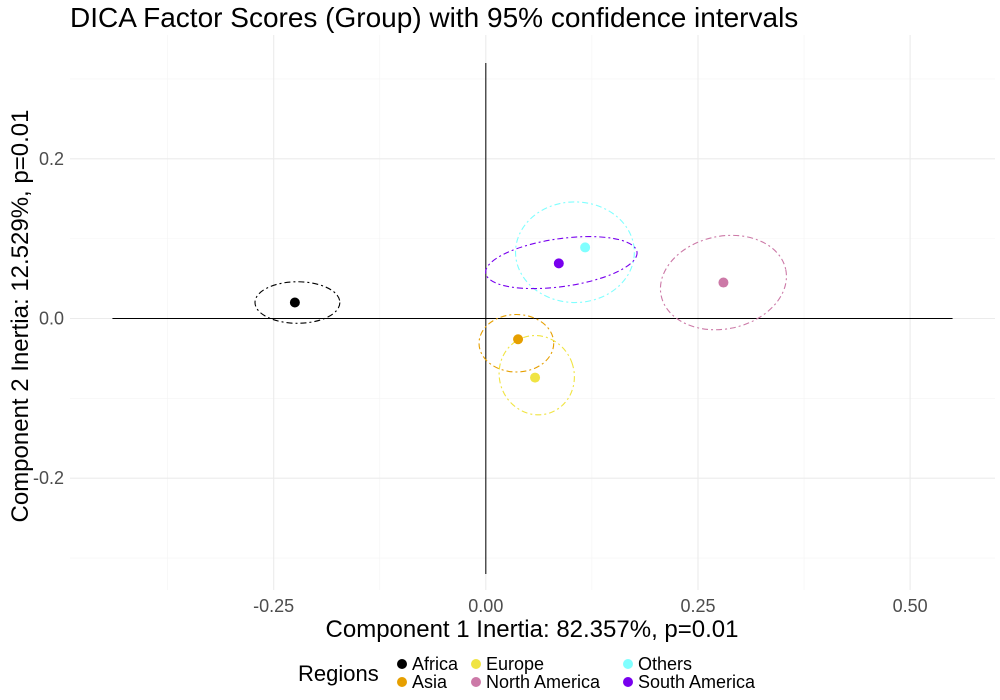 Image resolution: width=1000 pixels, height=700 pixels. I want to click on y-axis-title: Component 2 Inertia: 12.529%, p=0.01, so click(20, 316).